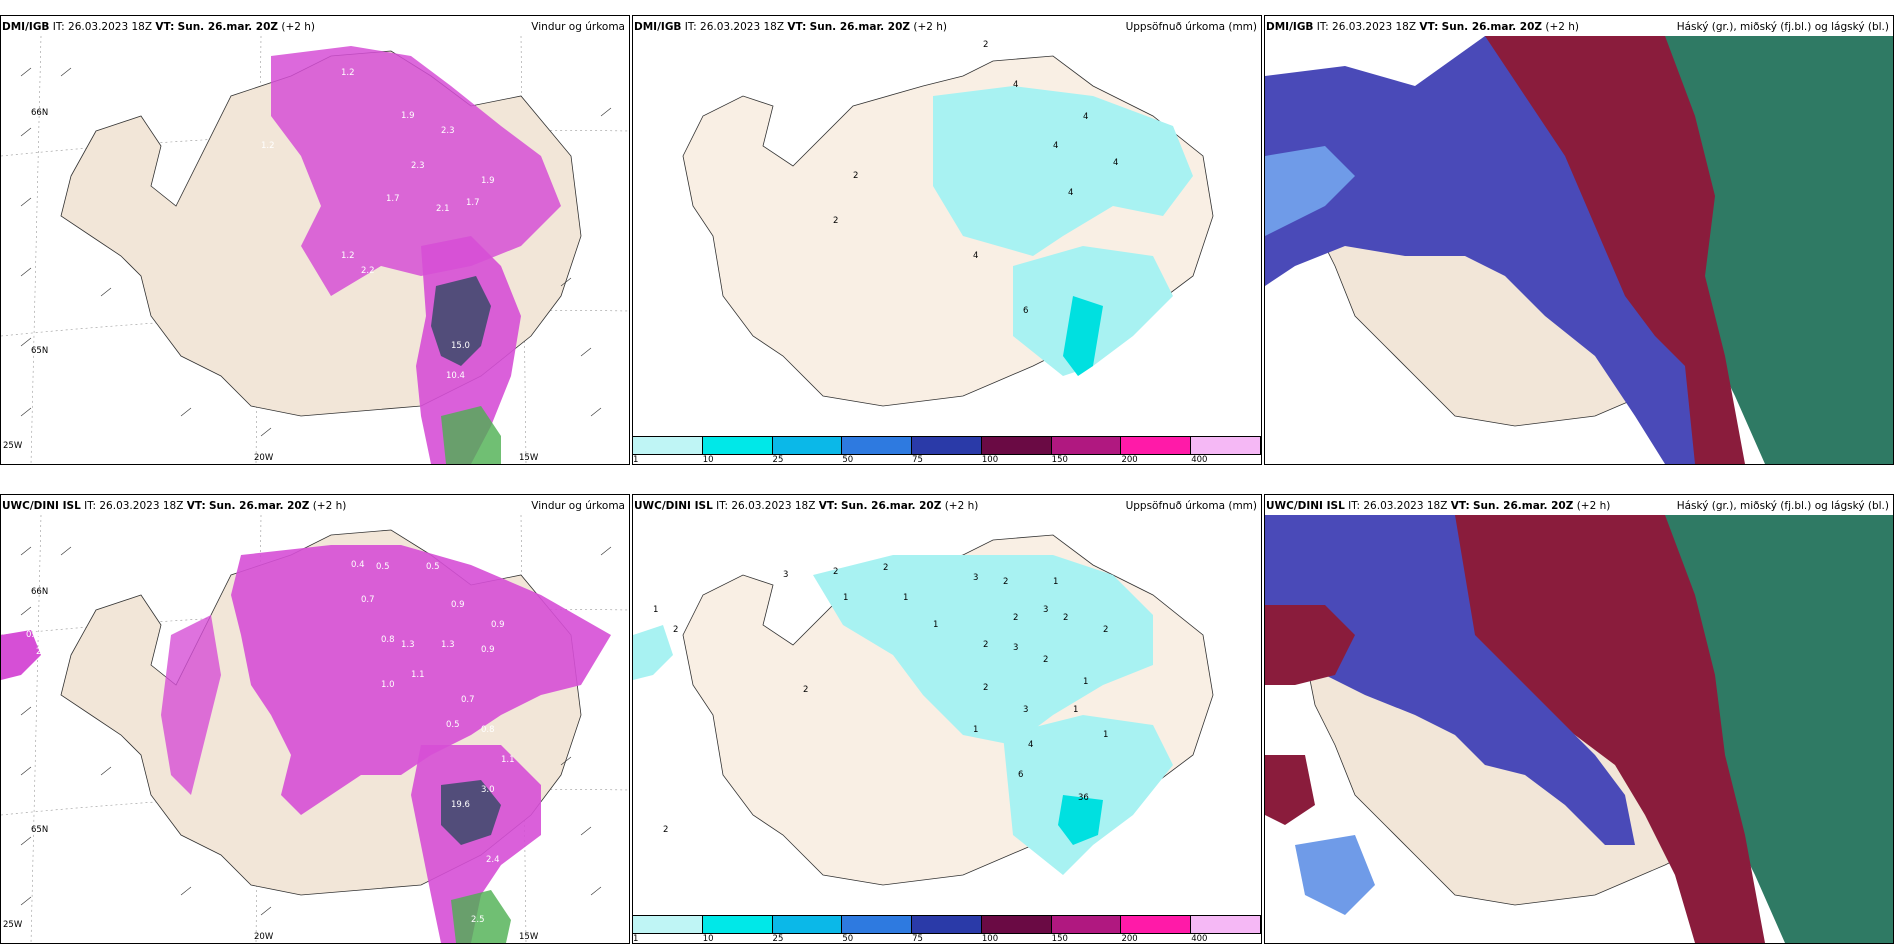 The height and width of the screenshot is (950, 1900). I want to click on precip-light-south, so click(1088, 795).